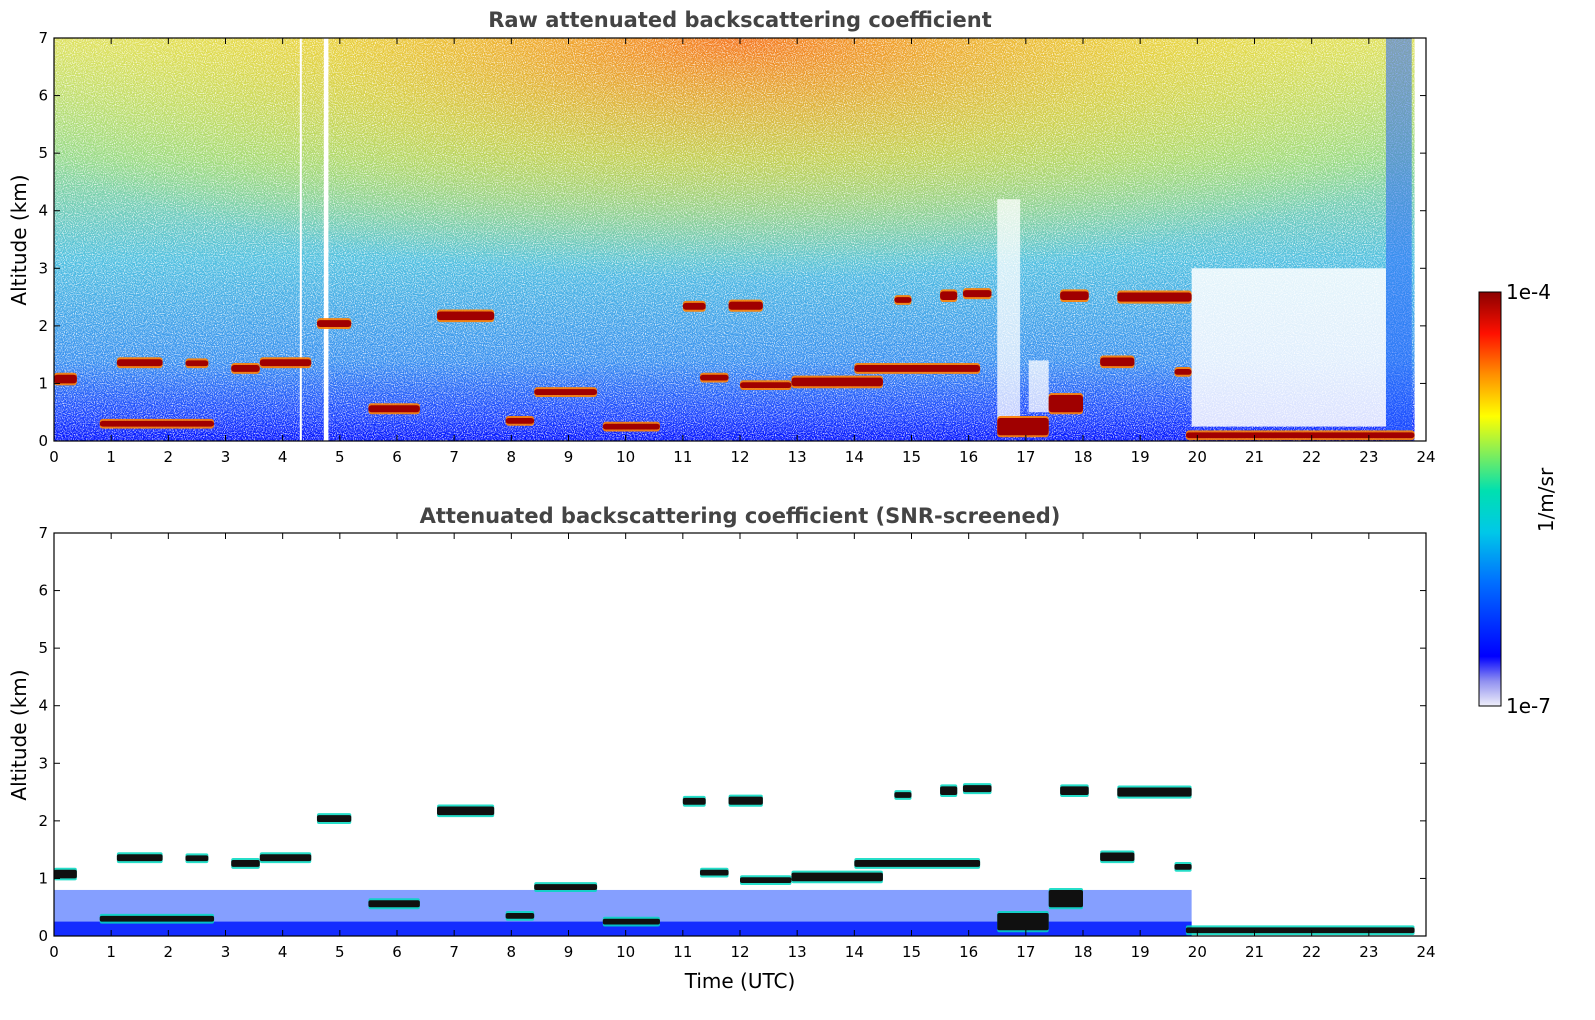  What do you see at coordinates (623, 928) in the screenshot?
I see `screened-surface-layer` at bounding box center [623, 928].